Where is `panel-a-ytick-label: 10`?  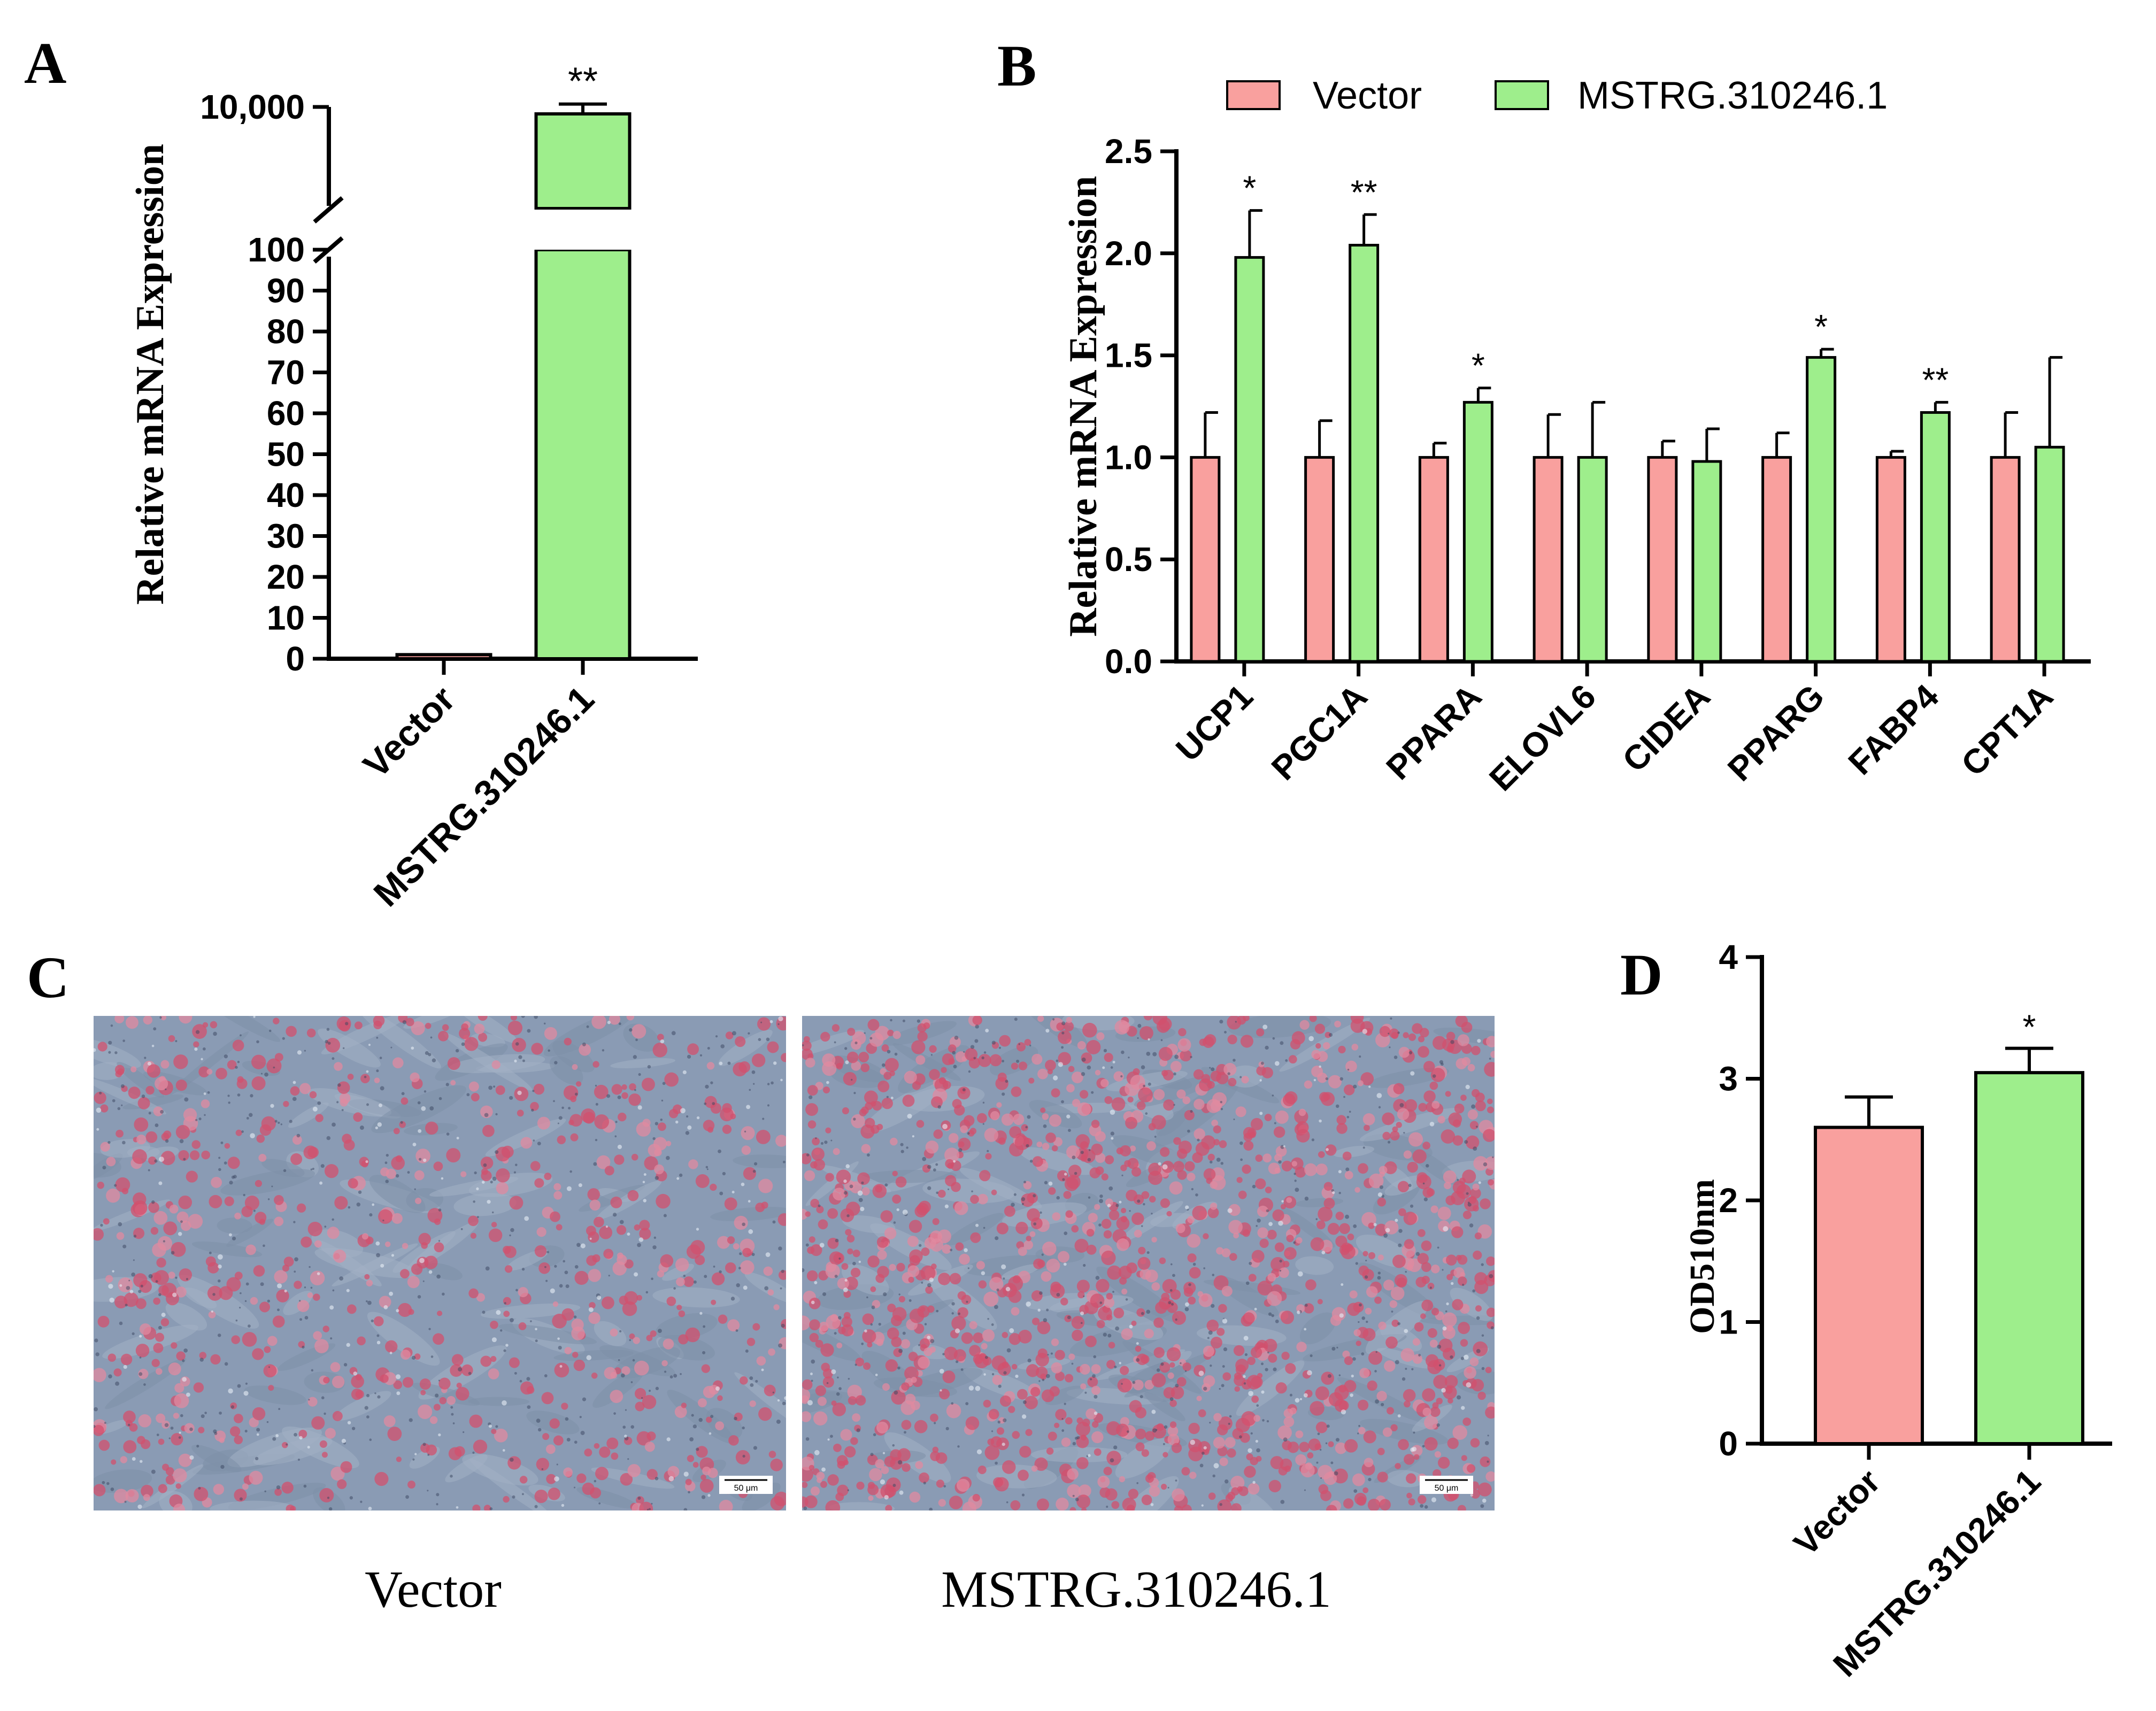
panel-a-ytick-label: 10 is located at coordinates (286, 618).